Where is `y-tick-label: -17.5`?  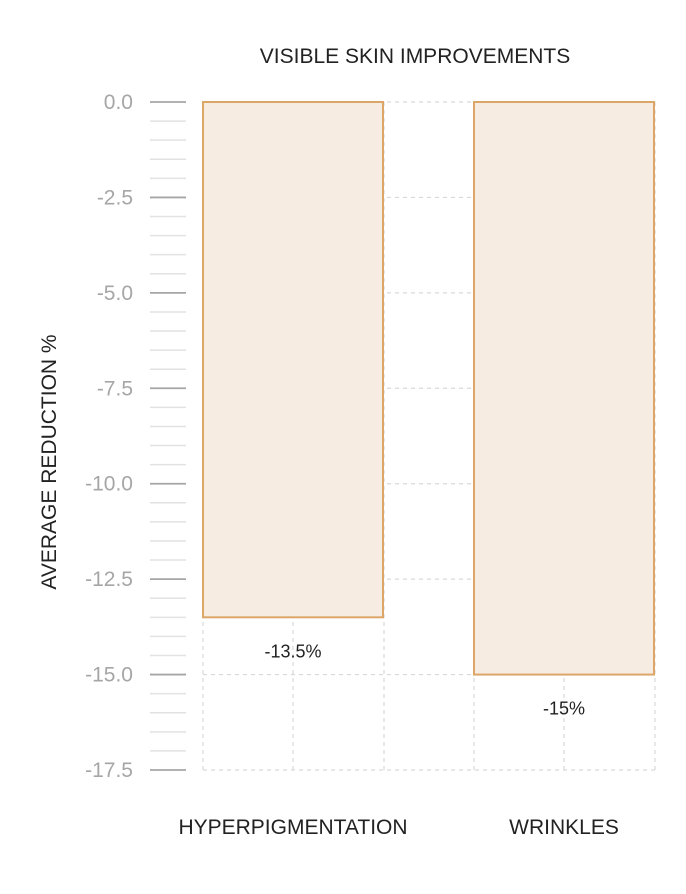 y-tick-label: -17.5 is located at coordinates (109, 770).